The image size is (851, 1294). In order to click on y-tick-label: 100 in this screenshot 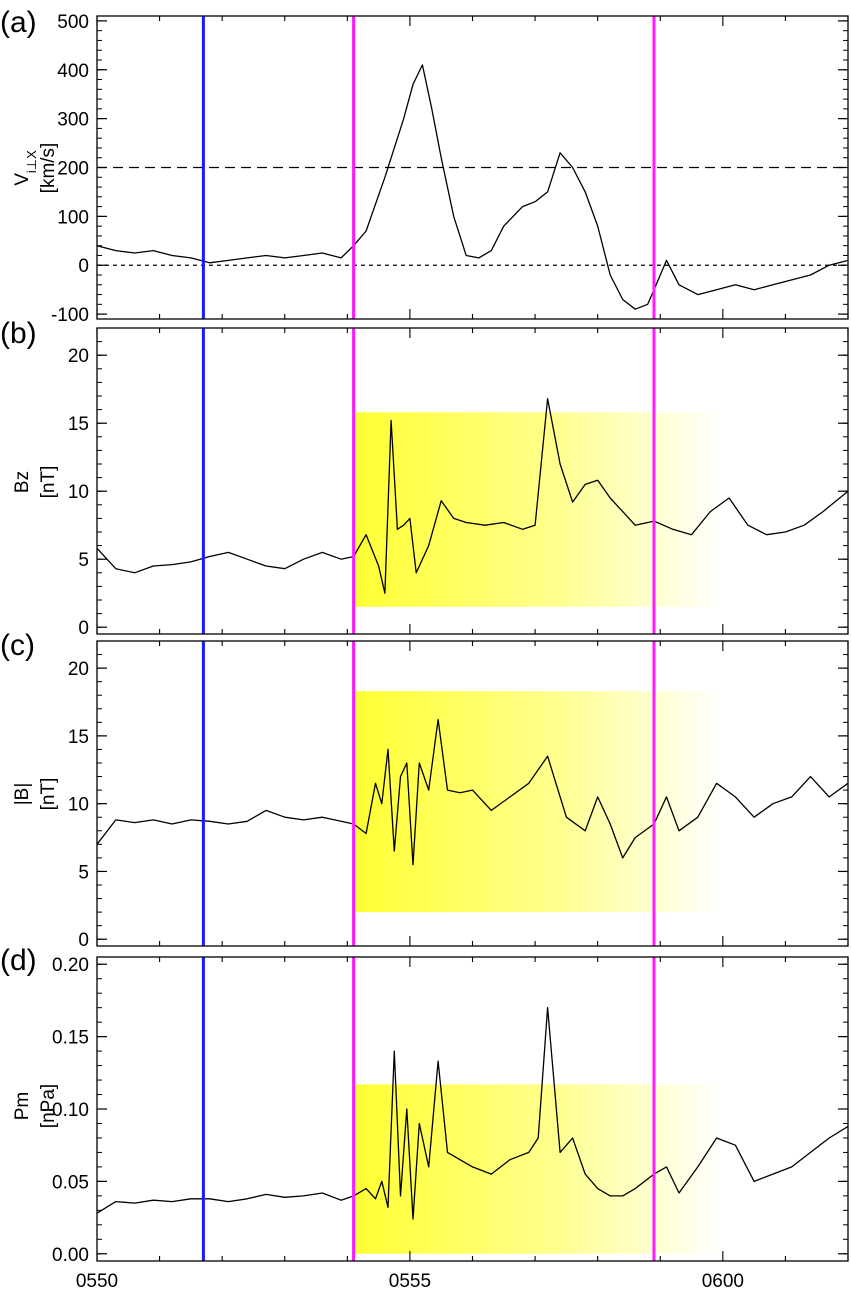, I will do `click(73, 217)`.